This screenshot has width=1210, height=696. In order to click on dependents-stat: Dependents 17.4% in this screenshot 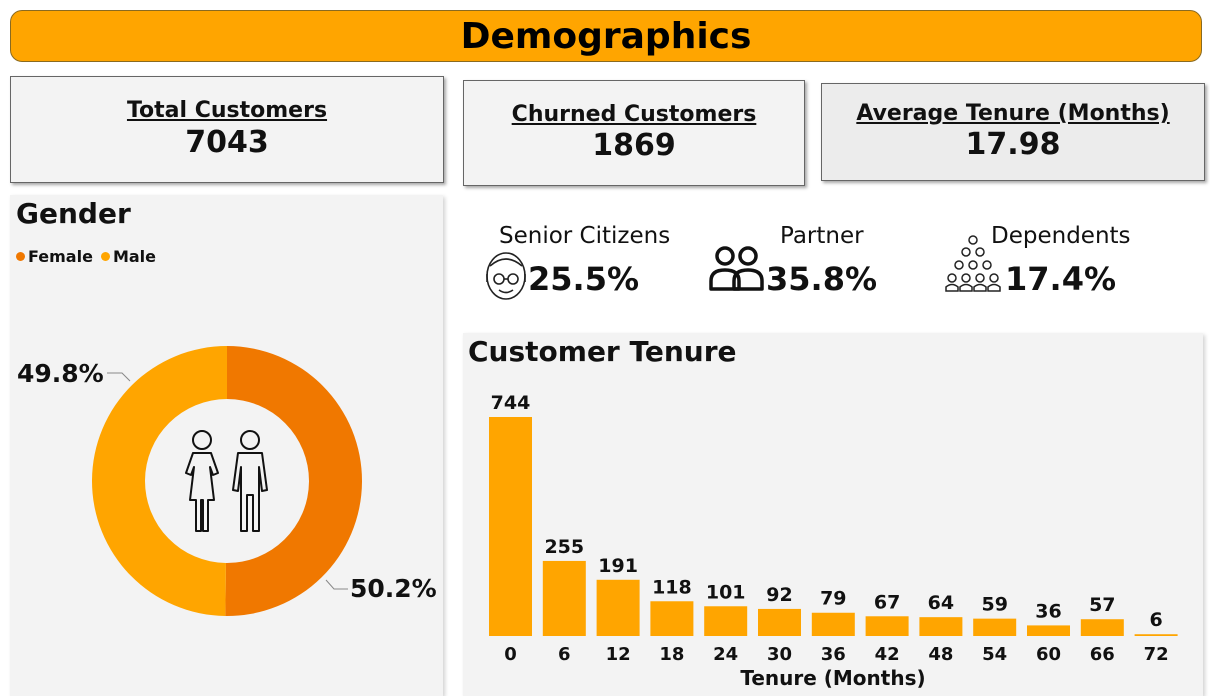, I will do `click(1065, 263)`.